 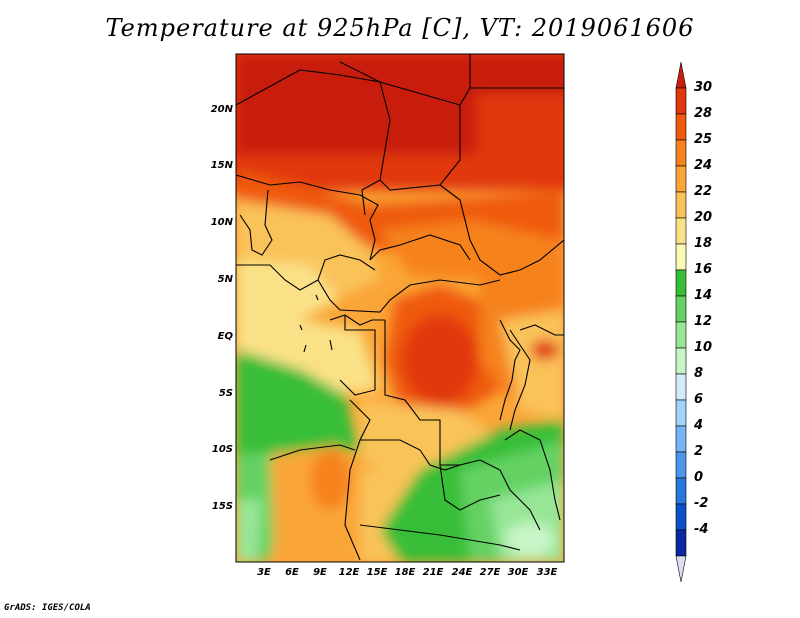 What do you see at coordinates (699, 425) in the screenshot?
I see `colorbar-label-4: 4` at bounding box center [699, 425].